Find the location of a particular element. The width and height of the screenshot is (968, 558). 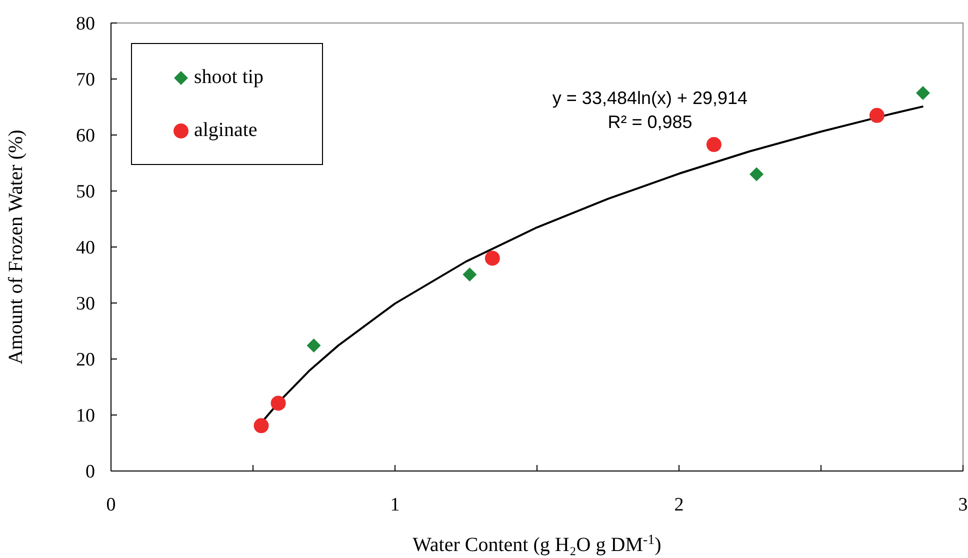

y-tick-label: 80 is located at coordinates (85, 24).